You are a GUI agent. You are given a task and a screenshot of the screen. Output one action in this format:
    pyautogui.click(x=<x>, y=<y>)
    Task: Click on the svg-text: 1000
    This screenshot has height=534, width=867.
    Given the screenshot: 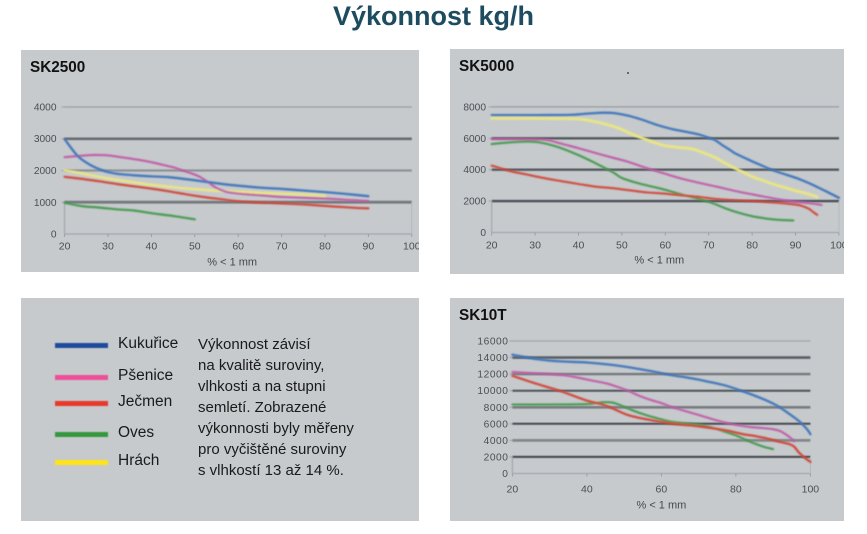 What is the action you would take?
    pyautogui.click(x=45, y=203)
    